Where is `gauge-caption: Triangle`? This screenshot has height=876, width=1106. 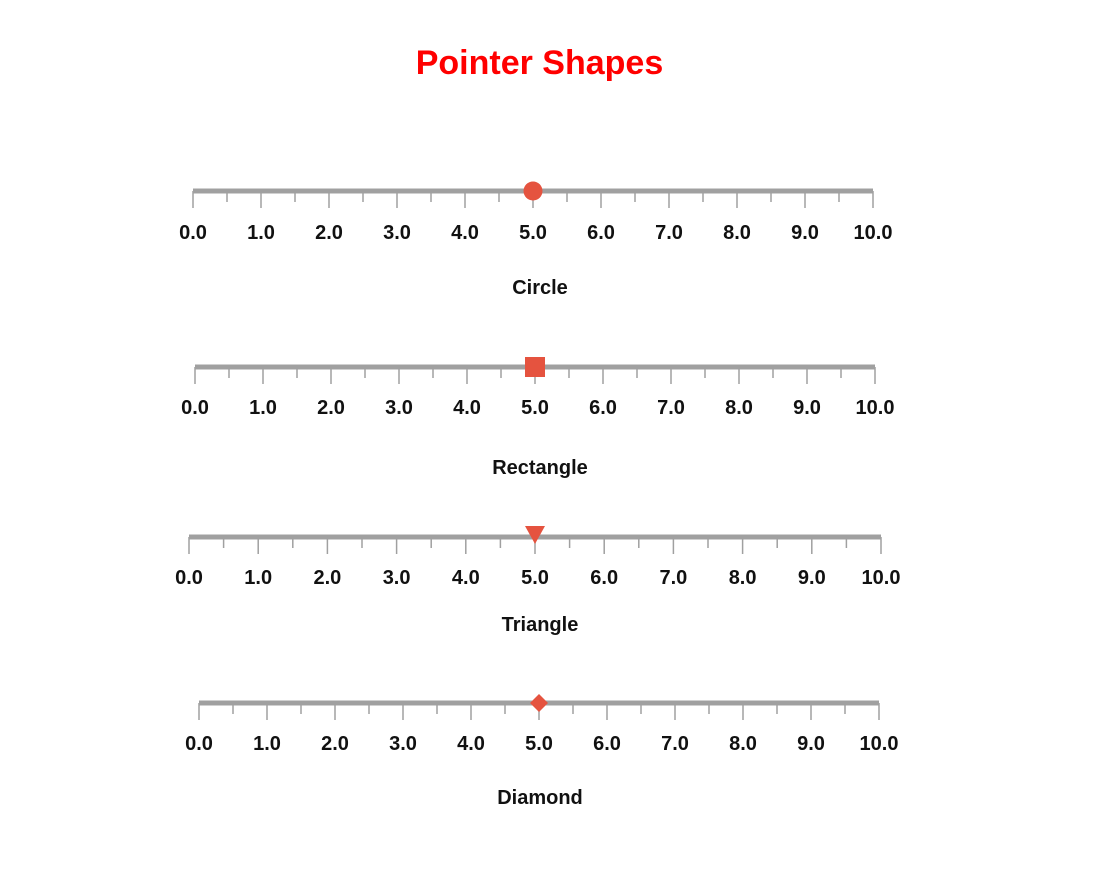 gauge-caption: Triangle is located at coordinates (540, 625).